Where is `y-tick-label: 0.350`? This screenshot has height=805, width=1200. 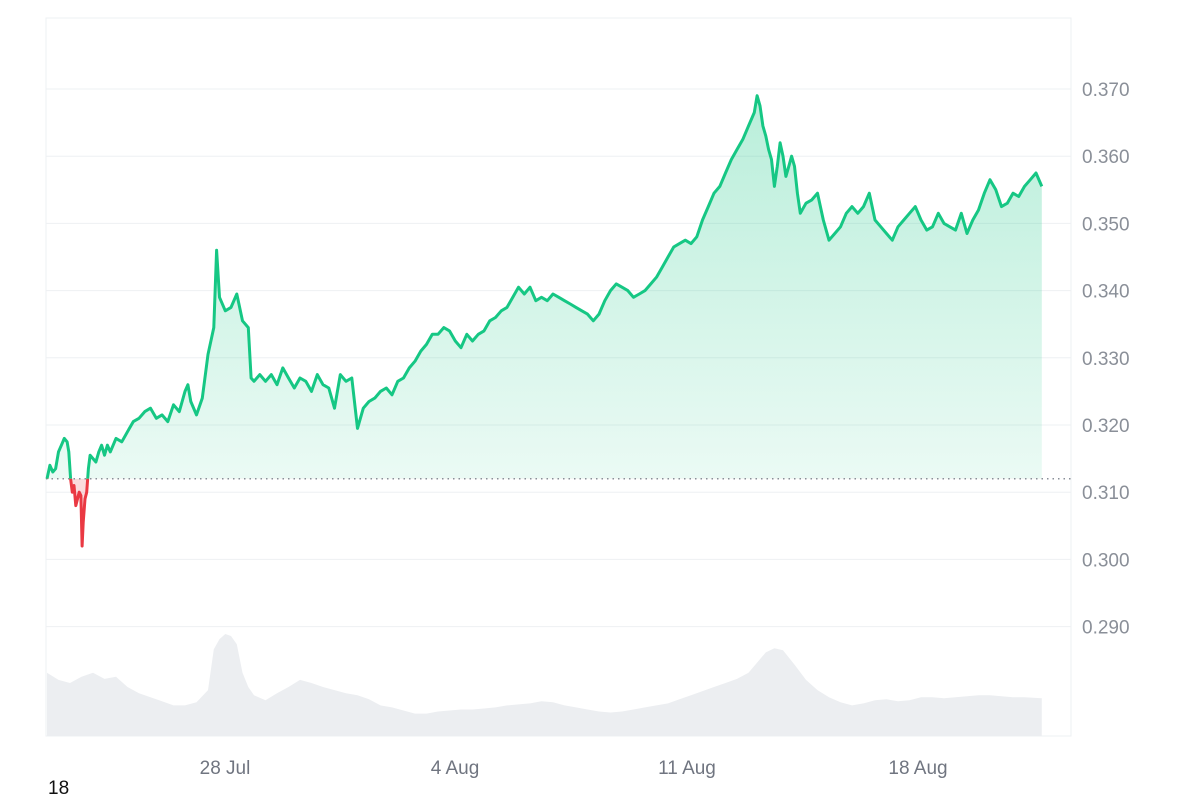
y-tick-label: 0.350 is located at coordinates (1106, 224).